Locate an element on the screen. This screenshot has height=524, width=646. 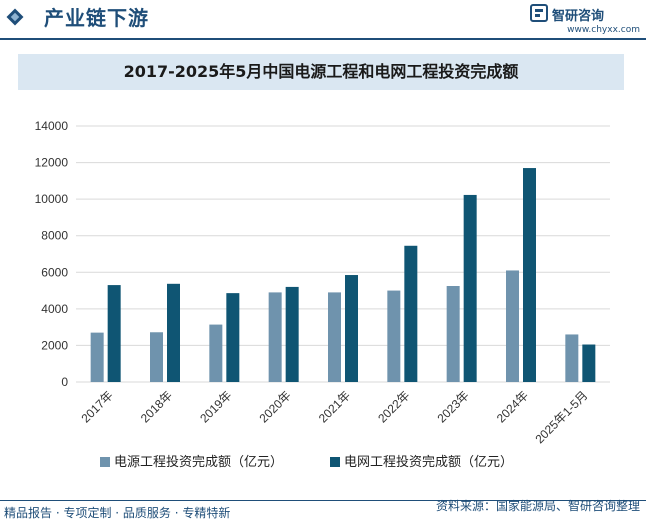
footer-tagline: 精品报告 · 专项定制 · 品质服务 · 专精特新 is located at coordinates (117, 513).